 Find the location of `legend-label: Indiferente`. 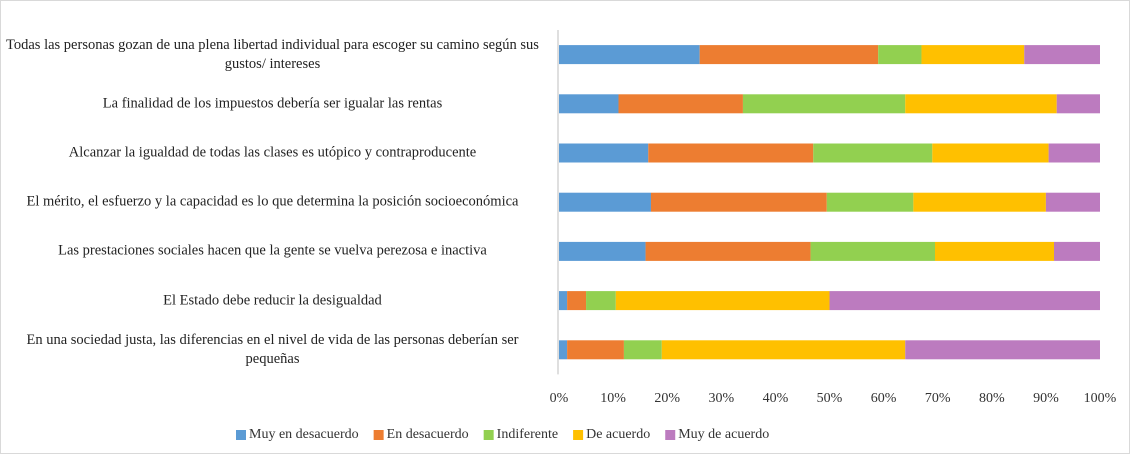

legend-label: Indiferente is located at coordinates (527, 434).